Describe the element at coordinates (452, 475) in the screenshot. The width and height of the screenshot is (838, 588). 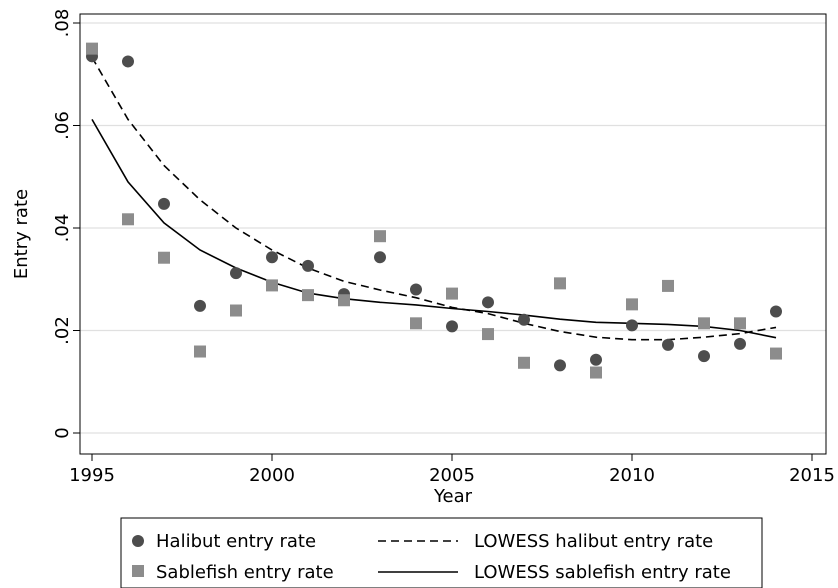
I see `x-tick-label: 2005` at that location.